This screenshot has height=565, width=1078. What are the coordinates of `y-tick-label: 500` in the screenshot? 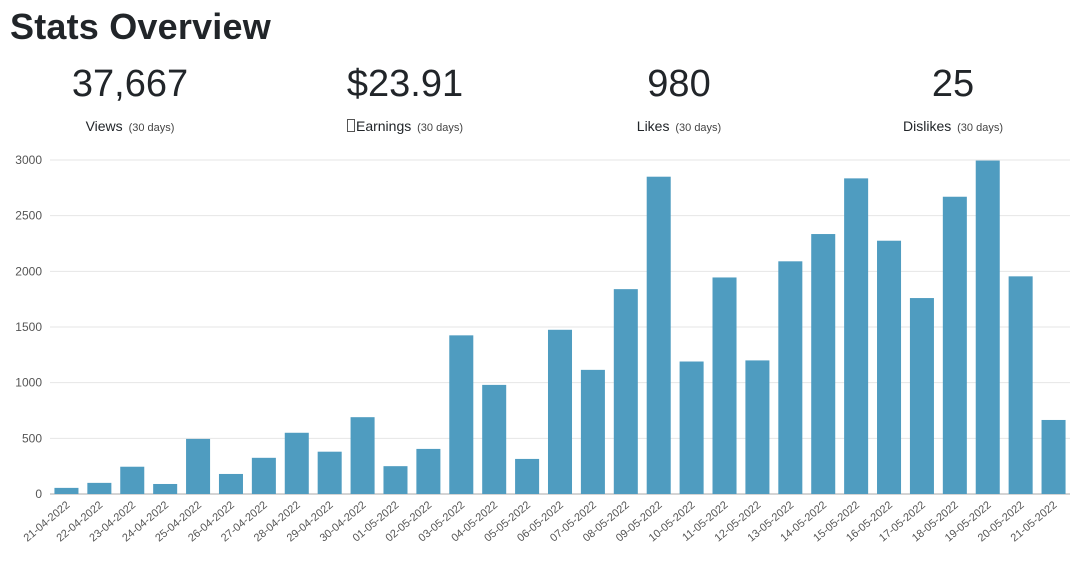 It's located at (32, 438).